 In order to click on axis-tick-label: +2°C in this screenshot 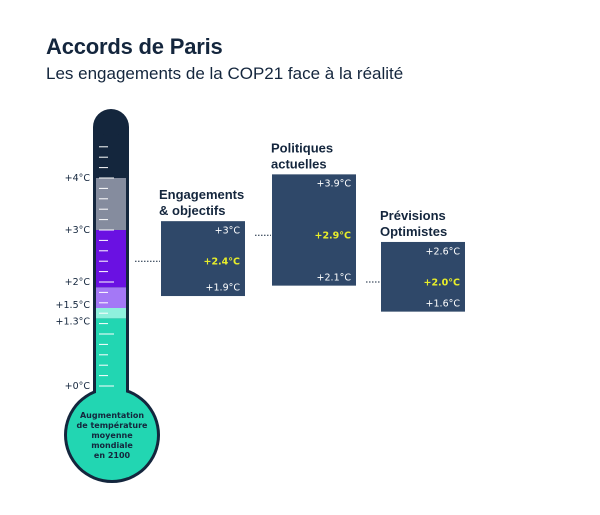, I will do `click(78, 282)`.